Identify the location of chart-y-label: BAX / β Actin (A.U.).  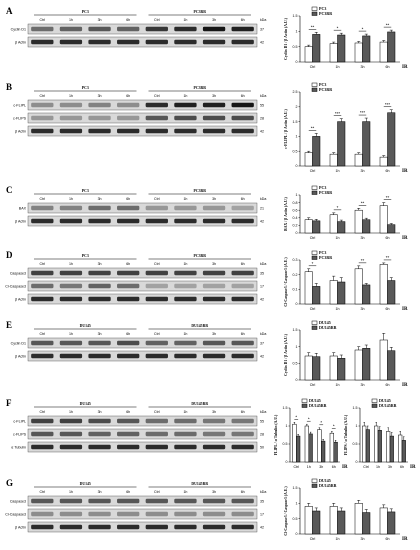
(286, 213).